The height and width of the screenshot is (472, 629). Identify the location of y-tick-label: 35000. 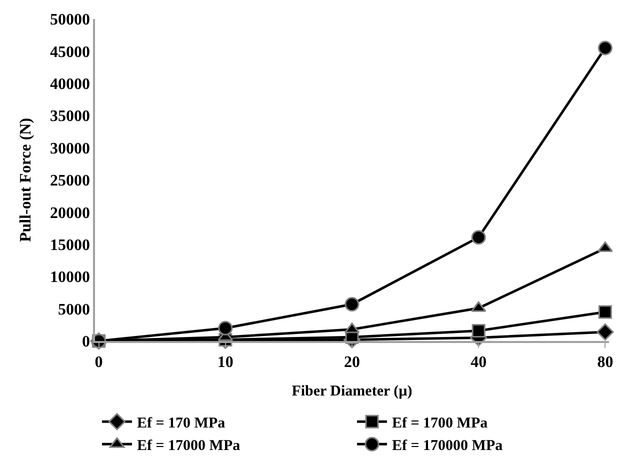
(70, 117).